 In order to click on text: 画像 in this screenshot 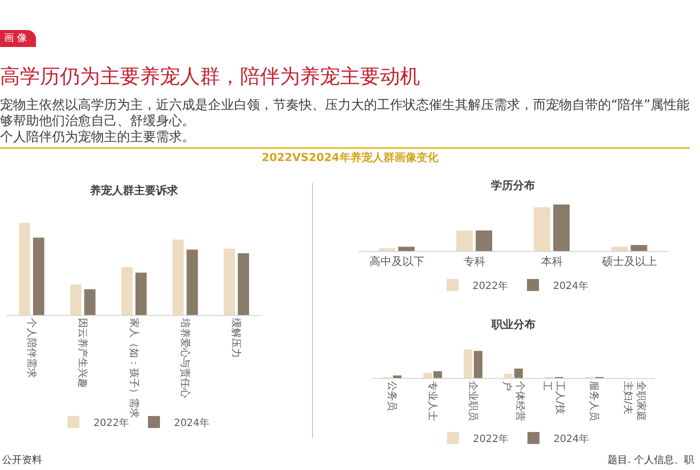, I will do `click(17, 39)`.